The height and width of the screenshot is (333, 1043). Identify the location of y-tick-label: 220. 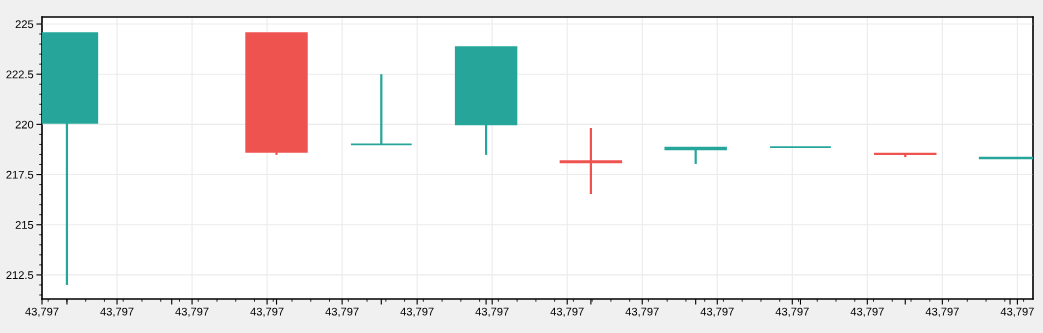
(24, 124).